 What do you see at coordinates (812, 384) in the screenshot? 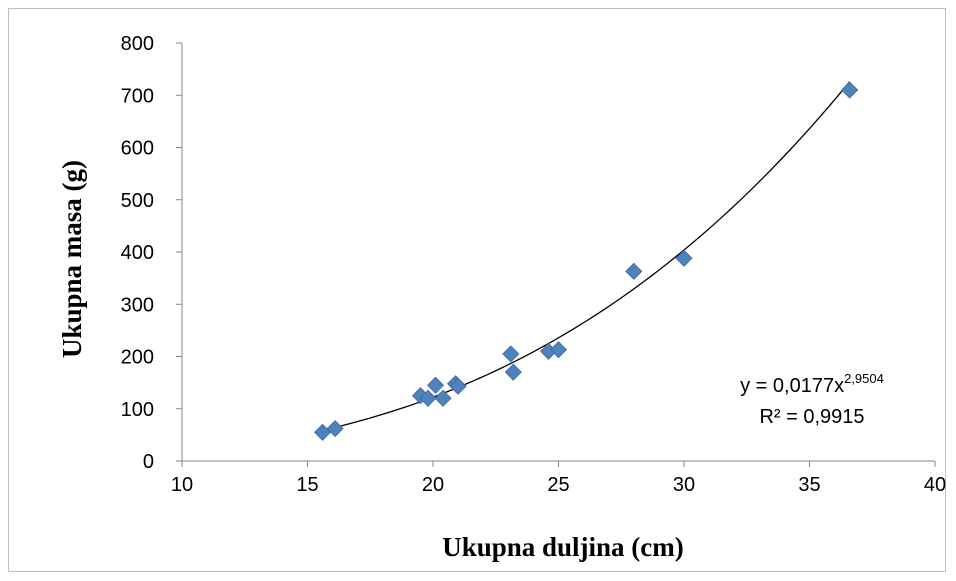
I see `trendline-equation: y = 0,0177x2,9504` at bounding box center [812, 384].